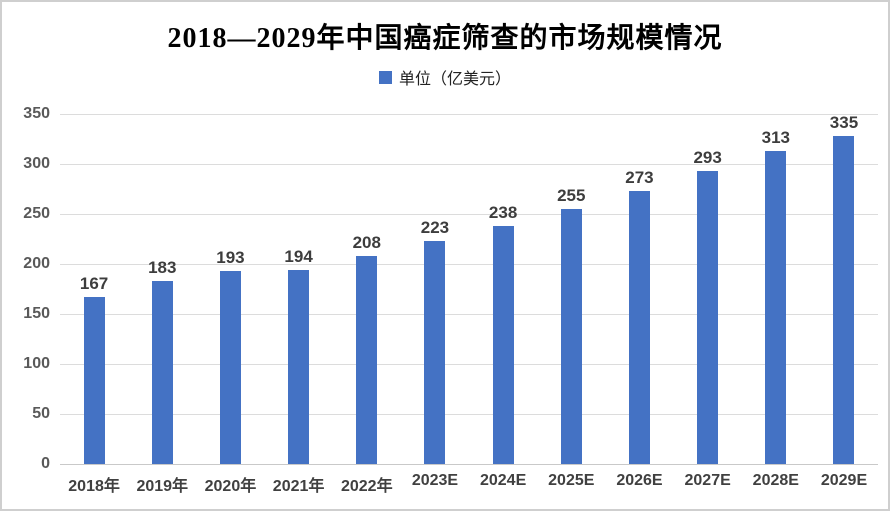 The image size is (890, 511). I want to click on y-tick-label-150: 150, so click(36, 313).